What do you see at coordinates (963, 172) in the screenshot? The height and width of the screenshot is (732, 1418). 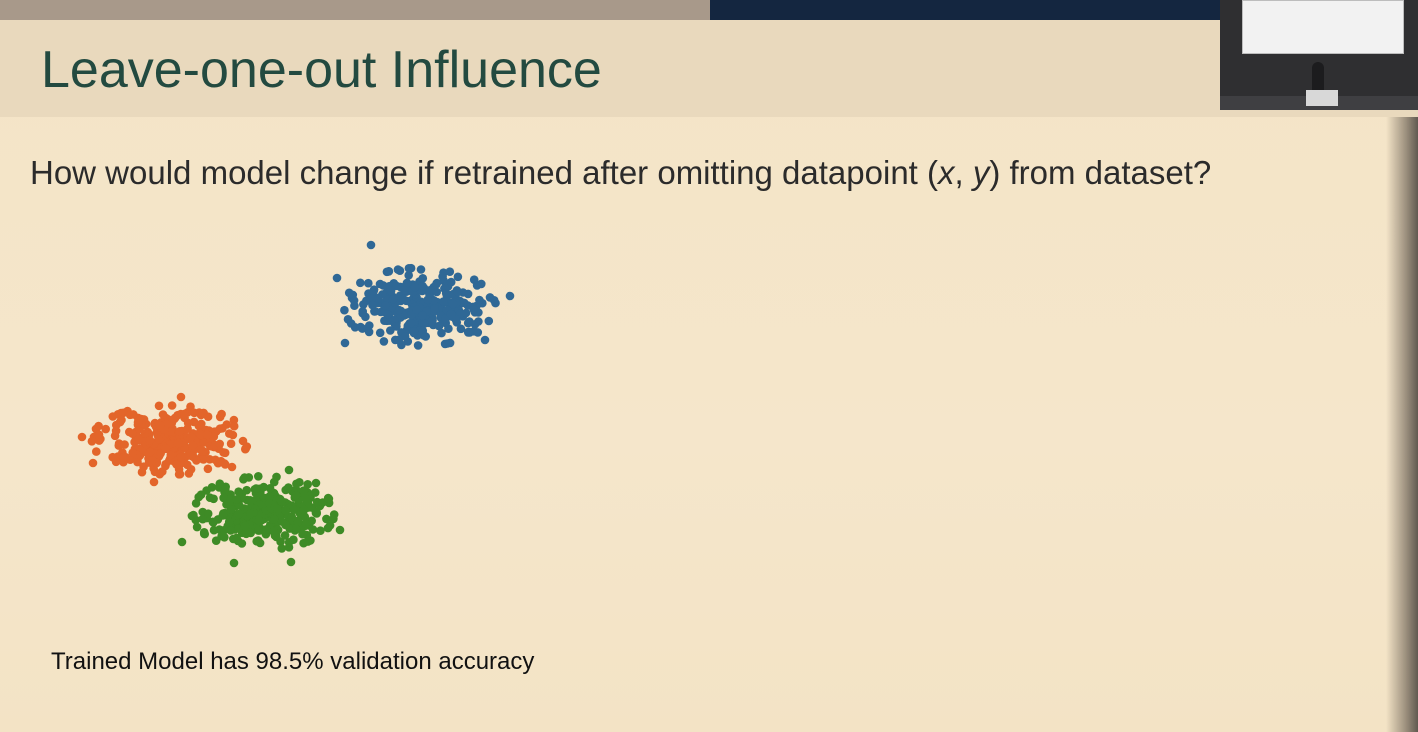 I see `question-sep: ,` at bounding box center [963, 172].